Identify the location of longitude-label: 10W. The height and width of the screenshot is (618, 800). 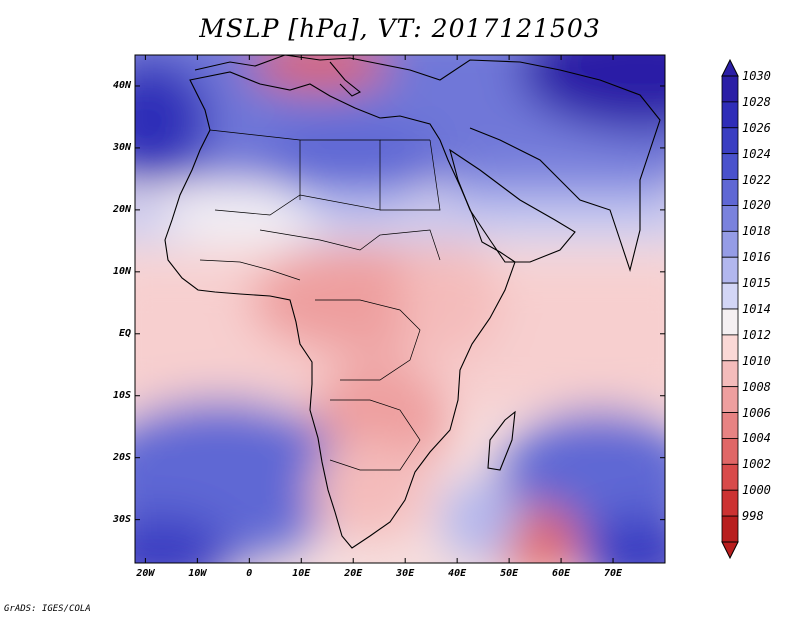
(197, 573).